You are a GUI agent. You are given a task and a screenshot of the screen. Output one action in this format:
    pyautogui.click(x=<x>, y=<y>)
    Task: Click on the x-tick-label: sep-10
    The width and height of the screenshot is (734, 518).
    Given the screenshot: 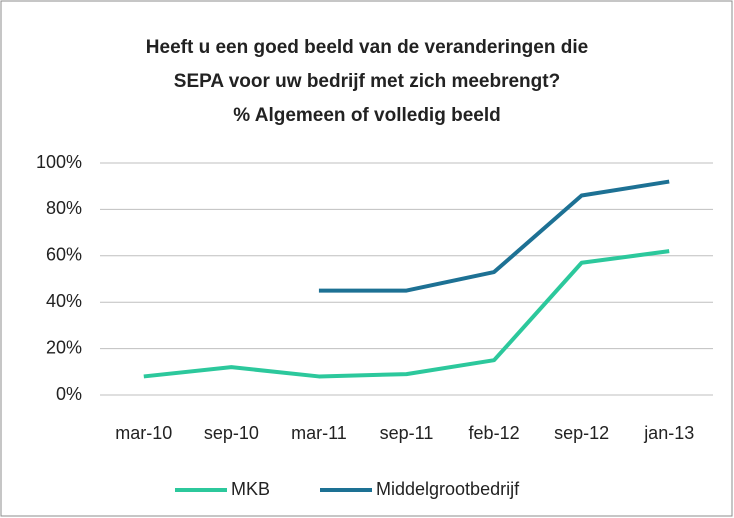 What is the action you would take?
    pyautogui.click(x=231, y=433)
    